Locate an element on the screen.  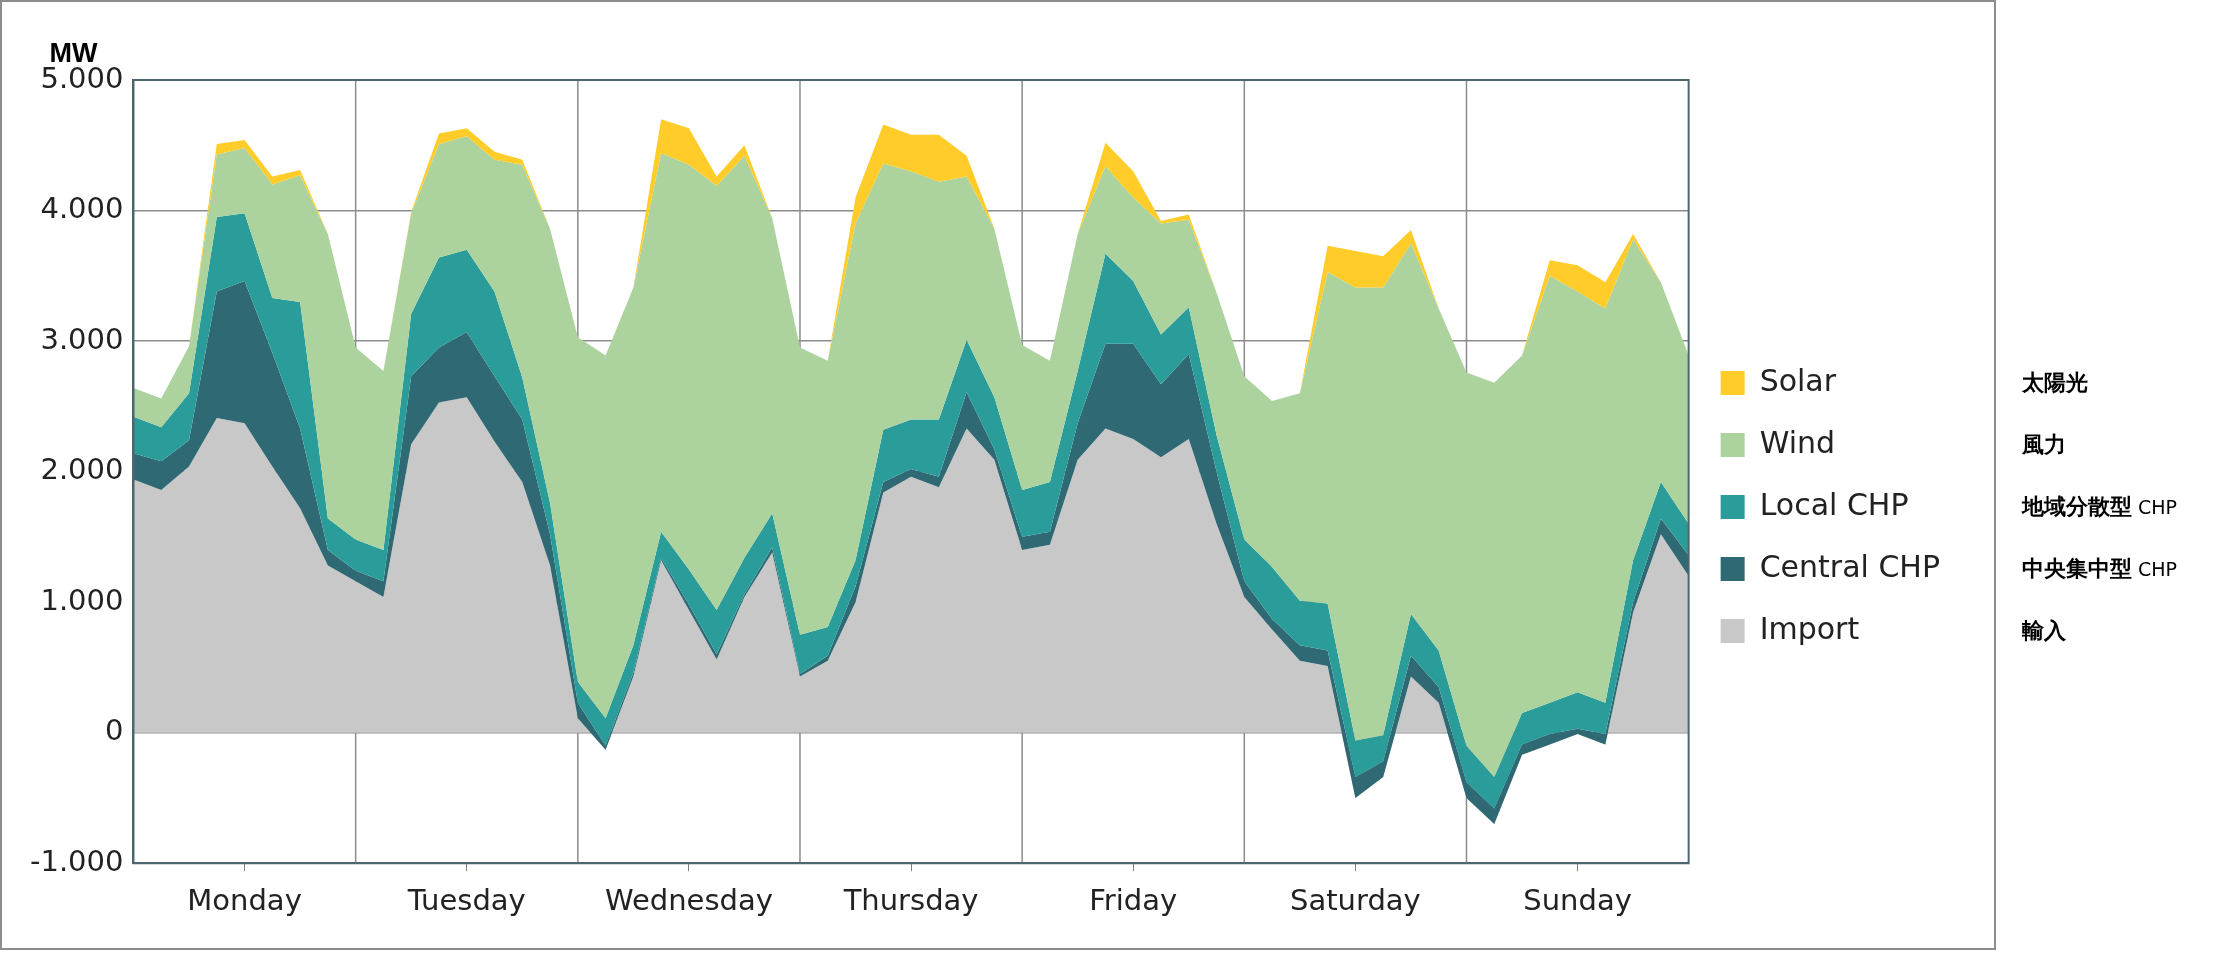
y-tick-label: 3.000 is located at coordinates (82, 338).